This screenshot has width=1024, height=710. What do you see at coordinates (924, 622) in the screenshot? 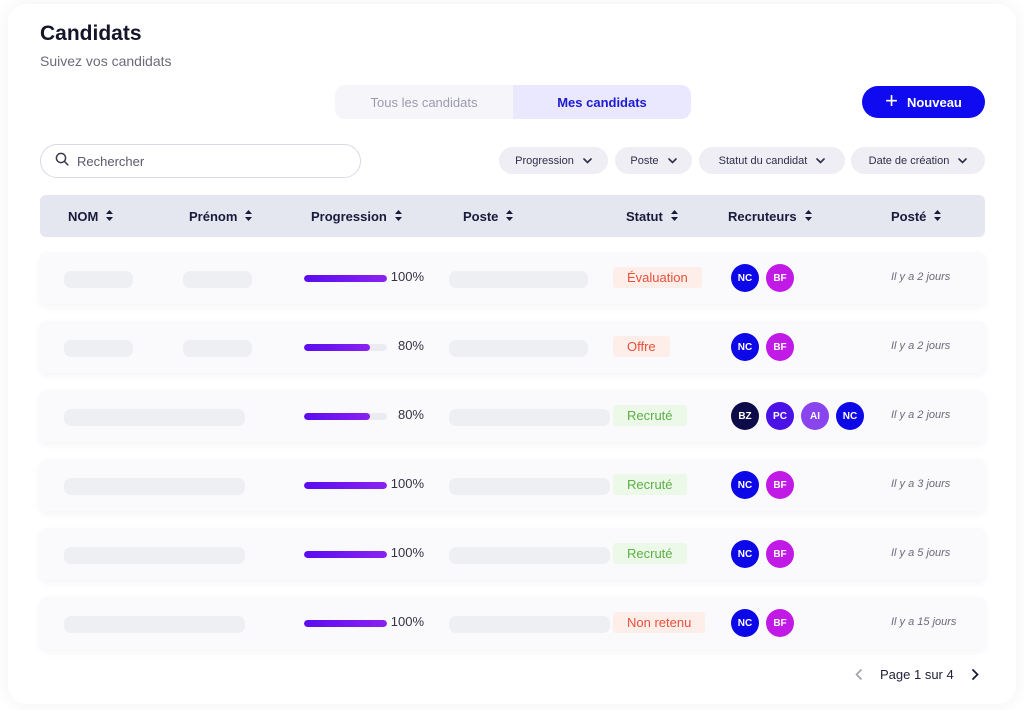
I see `posted-date: Il y a 15 jours` at bounding box center [924, 622].